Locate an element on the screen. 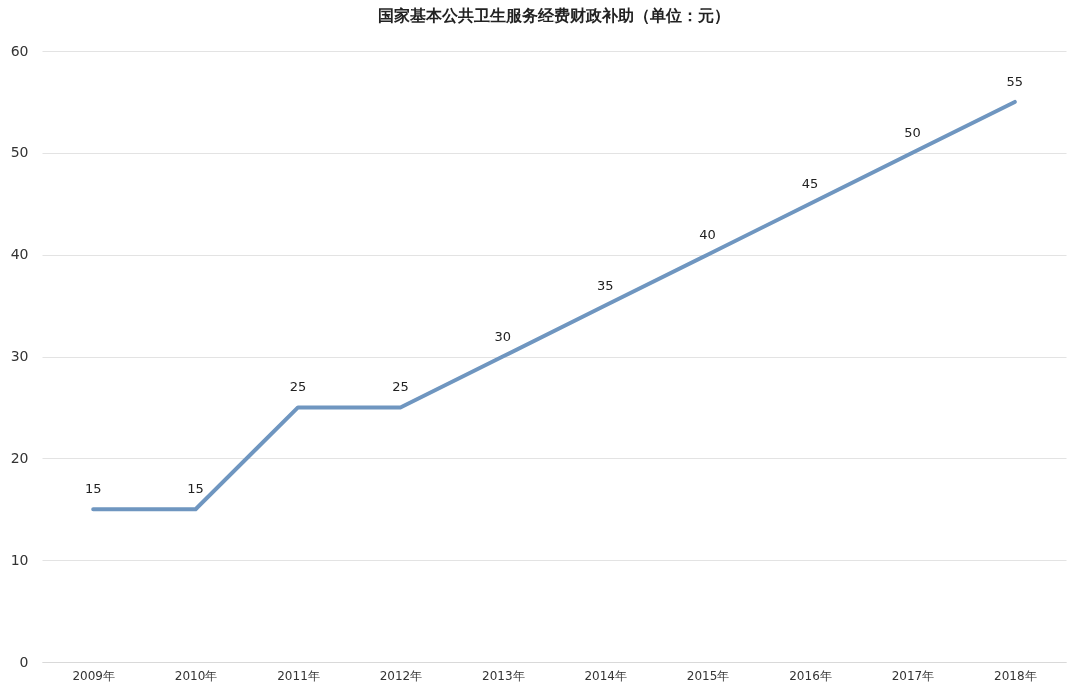  x-tick-label: 2018年 is located at coordinates (1015, 675).